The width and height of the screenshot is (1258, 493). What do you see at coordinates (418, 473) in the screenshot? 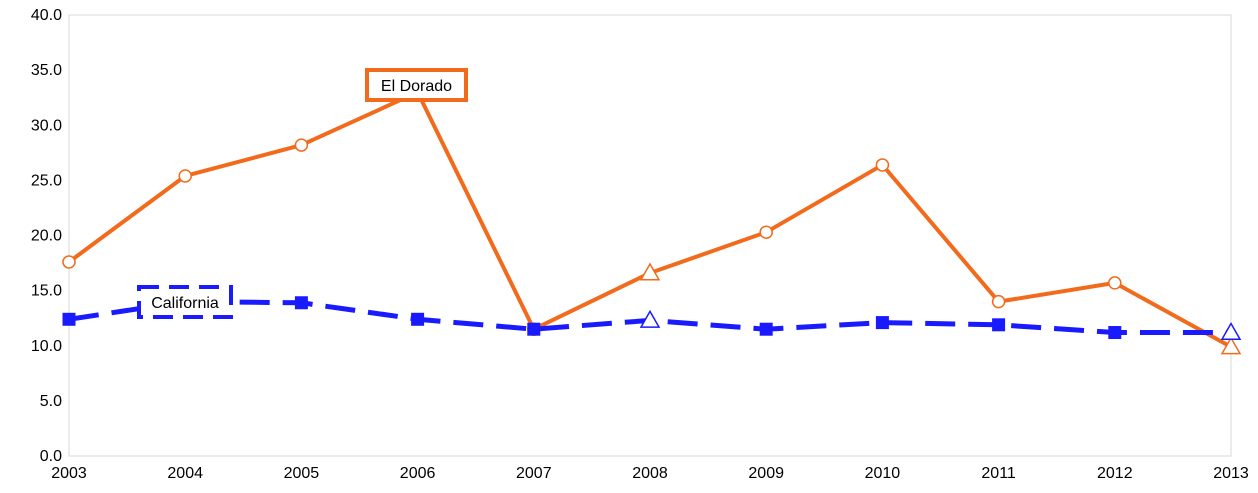
I see `x-tick-label: 2006` at bounding box center [418, 473].